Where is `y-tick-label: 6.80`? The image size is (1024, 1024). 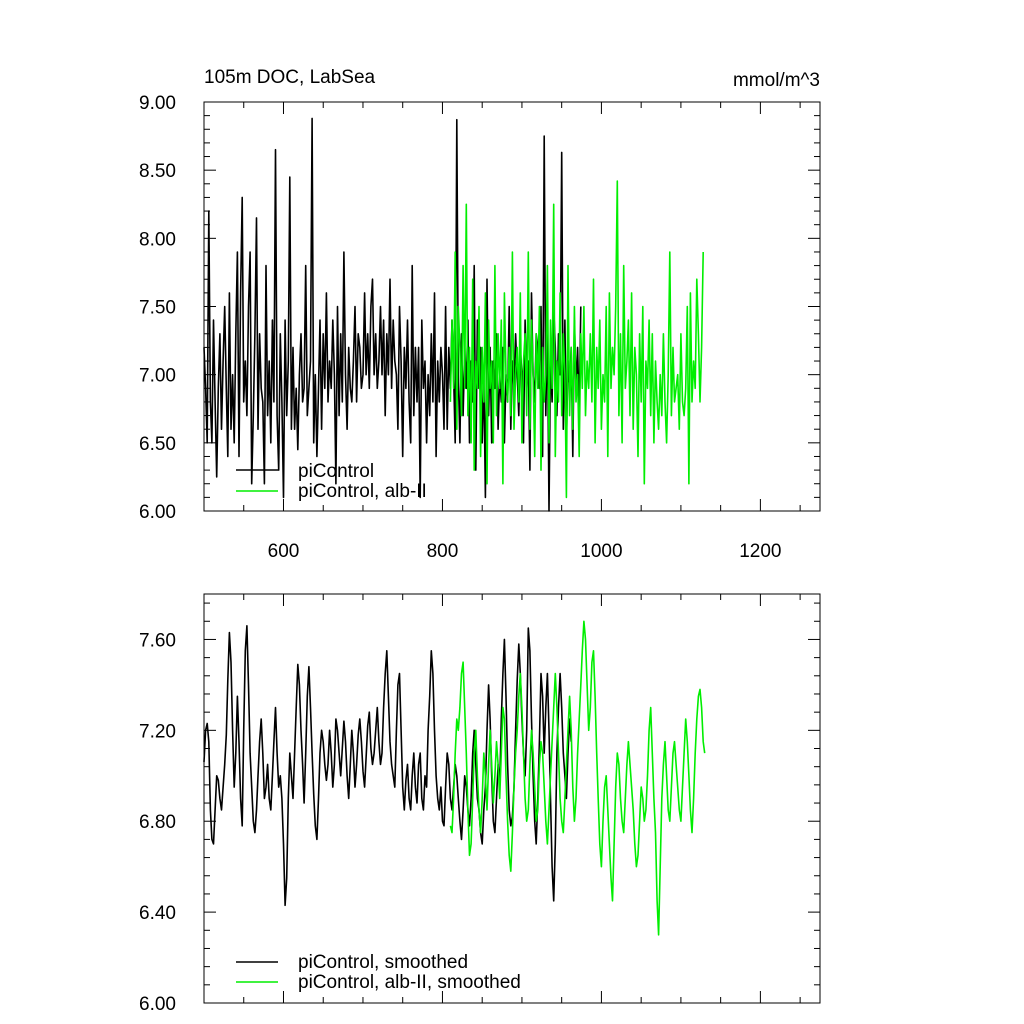
y-tick-label: 6.80 is located at coordinates (157, 822).